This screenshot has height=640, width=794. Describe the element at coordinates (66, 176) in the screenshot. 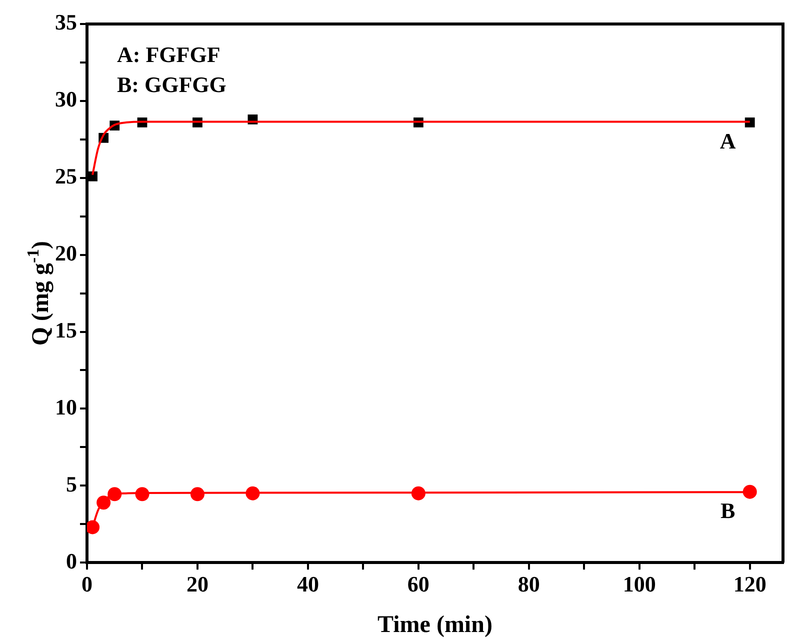

I see `y-tick-label: 25` at that location.